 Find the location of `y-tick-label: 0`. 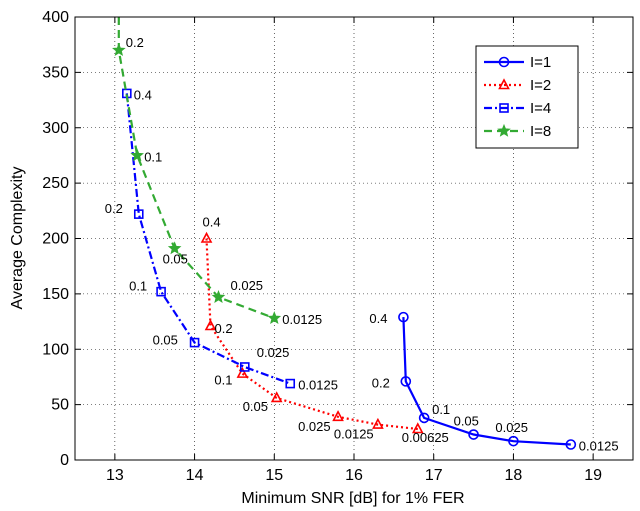

y-tick-label: 0 is located at coordinates (64, 460).